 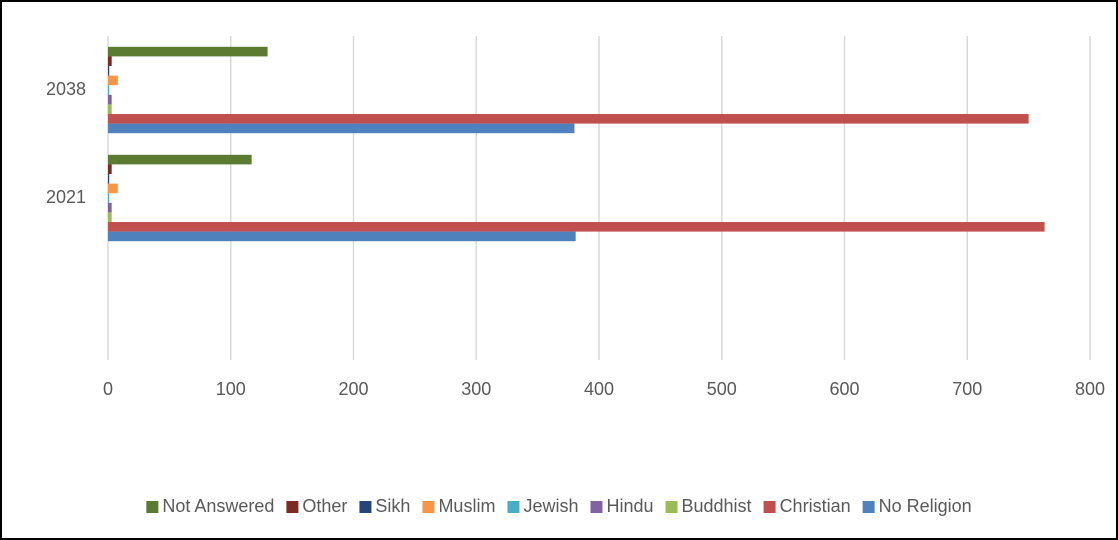 I want to click on legend-label: No Religion, so click(x=925, y=506).